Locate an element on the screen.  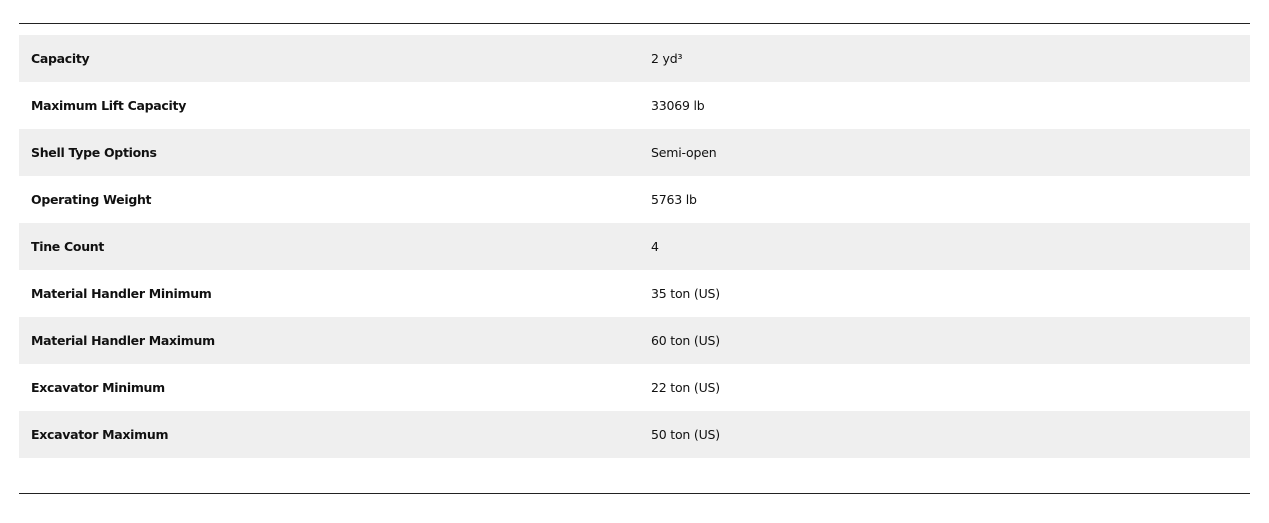
spec-value: Semi-open is located at coordinates (684, 152).